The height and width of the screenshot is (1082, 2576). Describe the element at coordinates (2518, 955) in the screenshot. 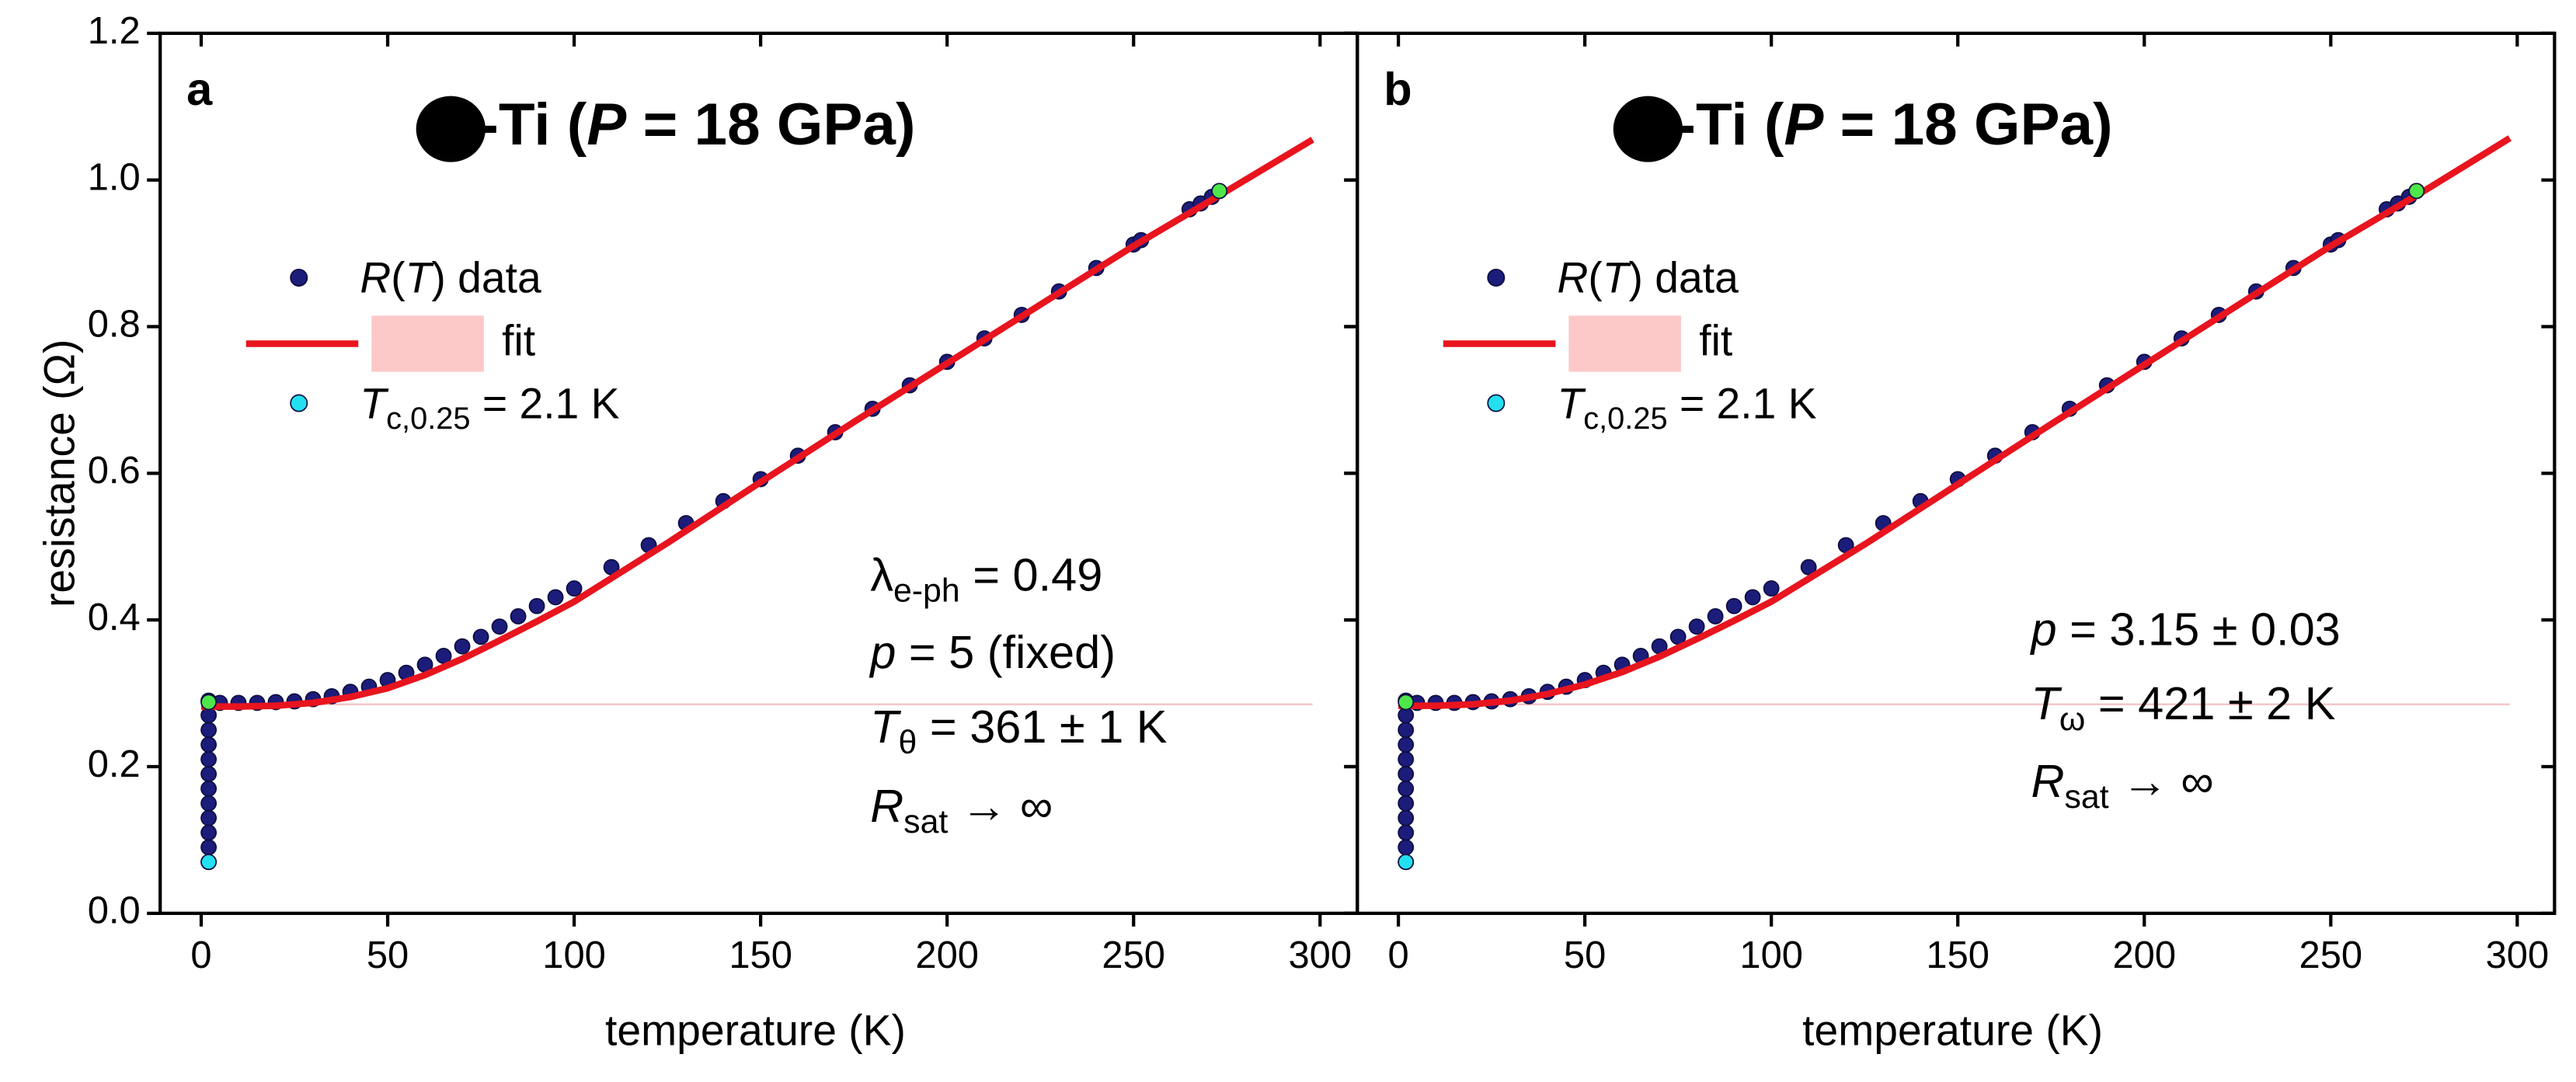

I see `x-tick-label: 300` at that location.